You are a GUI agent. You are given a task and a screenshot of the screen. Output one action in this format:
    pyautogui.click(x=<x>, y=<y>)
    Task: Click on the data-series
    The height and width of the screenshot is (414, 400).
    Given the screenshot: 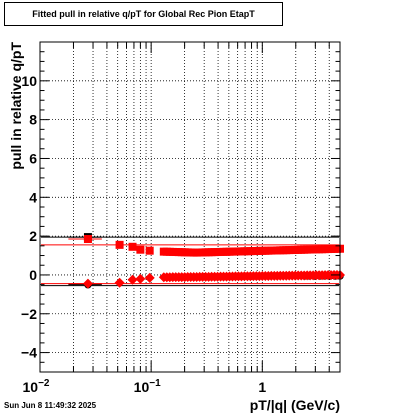 What is the action you would take?
    pyautogui.click(x=206, y=261)
    